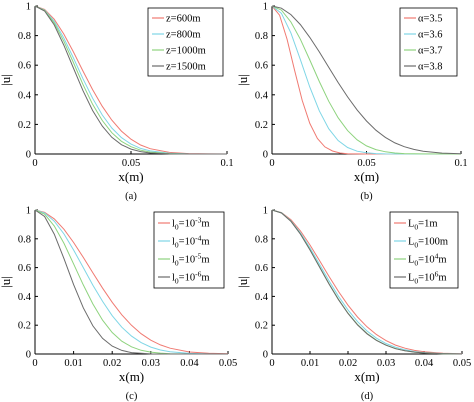  I want to click on legend-label-part: -4, so click(198, 238).